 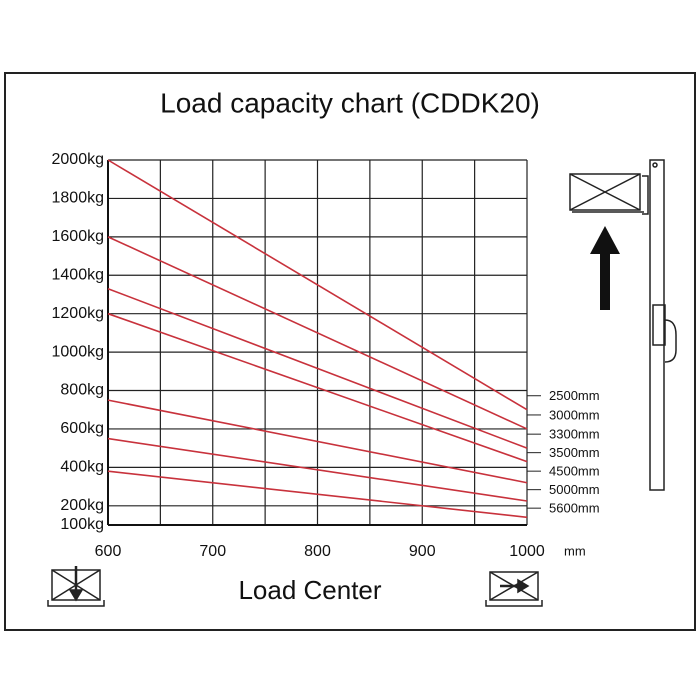 I want to click on chart-title: Load capacity chart (CDDK20), so click(x=350, y=102).